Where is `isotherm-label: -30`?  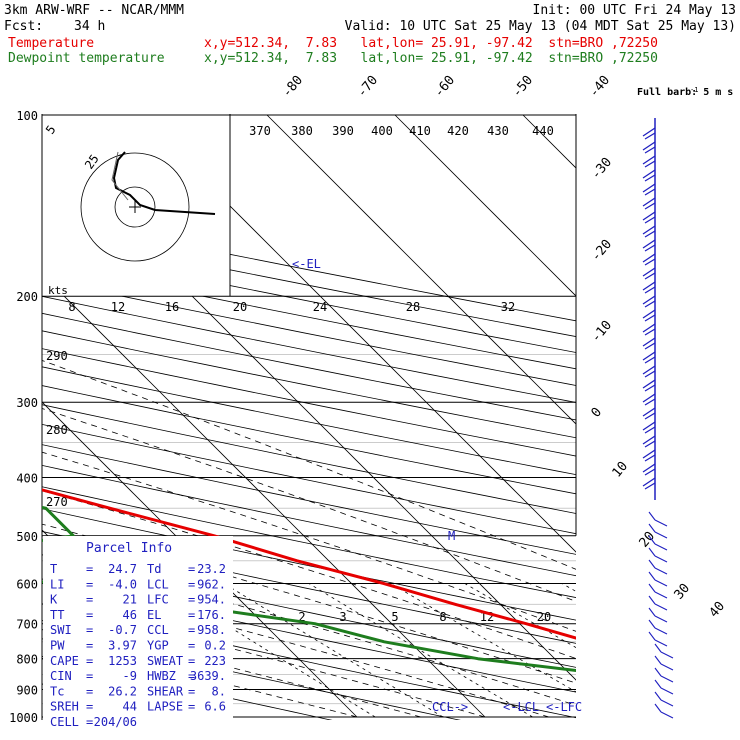 isotherm-label: -30 is located at coordinates (602, 169).